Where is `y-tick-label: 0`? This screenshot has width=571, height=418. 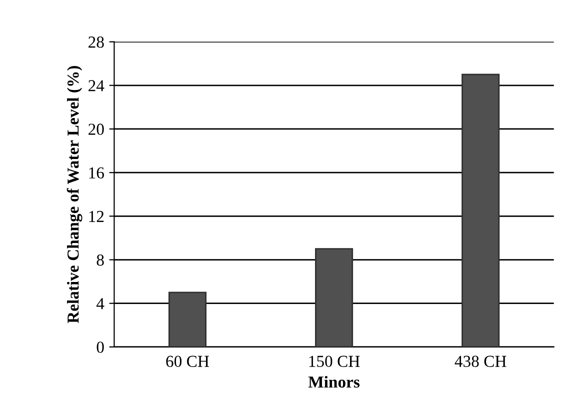
y-tick-label: 0 is located at coordinates (100, 347).